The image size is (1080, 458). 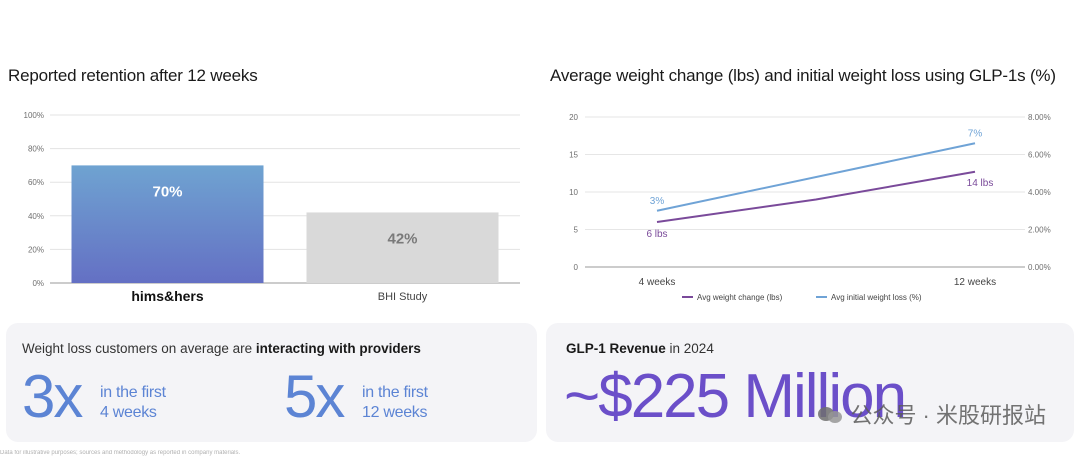 What do you see at coordinates (402, 238) in the screenshot?
I see `bar-value-label: 42%` at bounding box center [402, 238].